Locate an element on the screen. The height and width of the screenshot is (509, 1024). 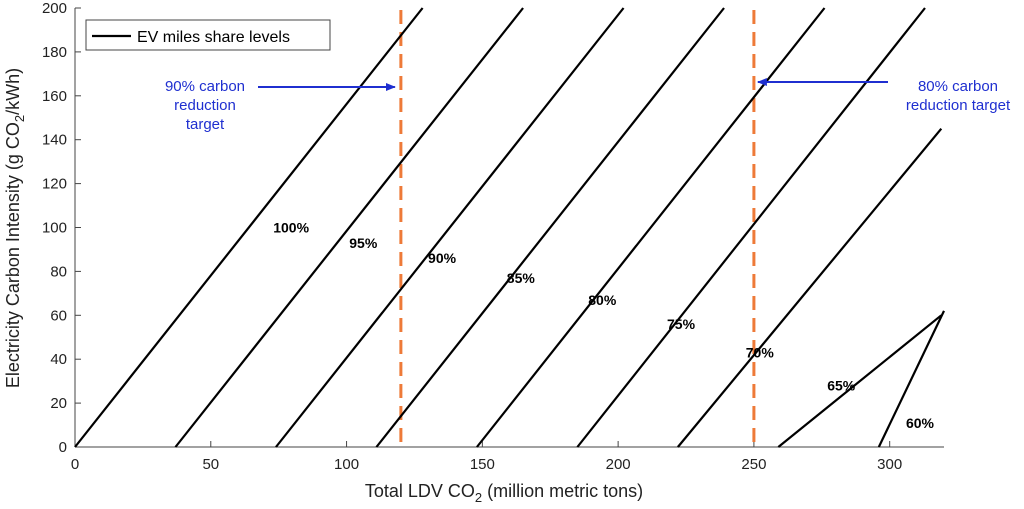
legend: EV miles share levels is located at coordinates (208, 35).